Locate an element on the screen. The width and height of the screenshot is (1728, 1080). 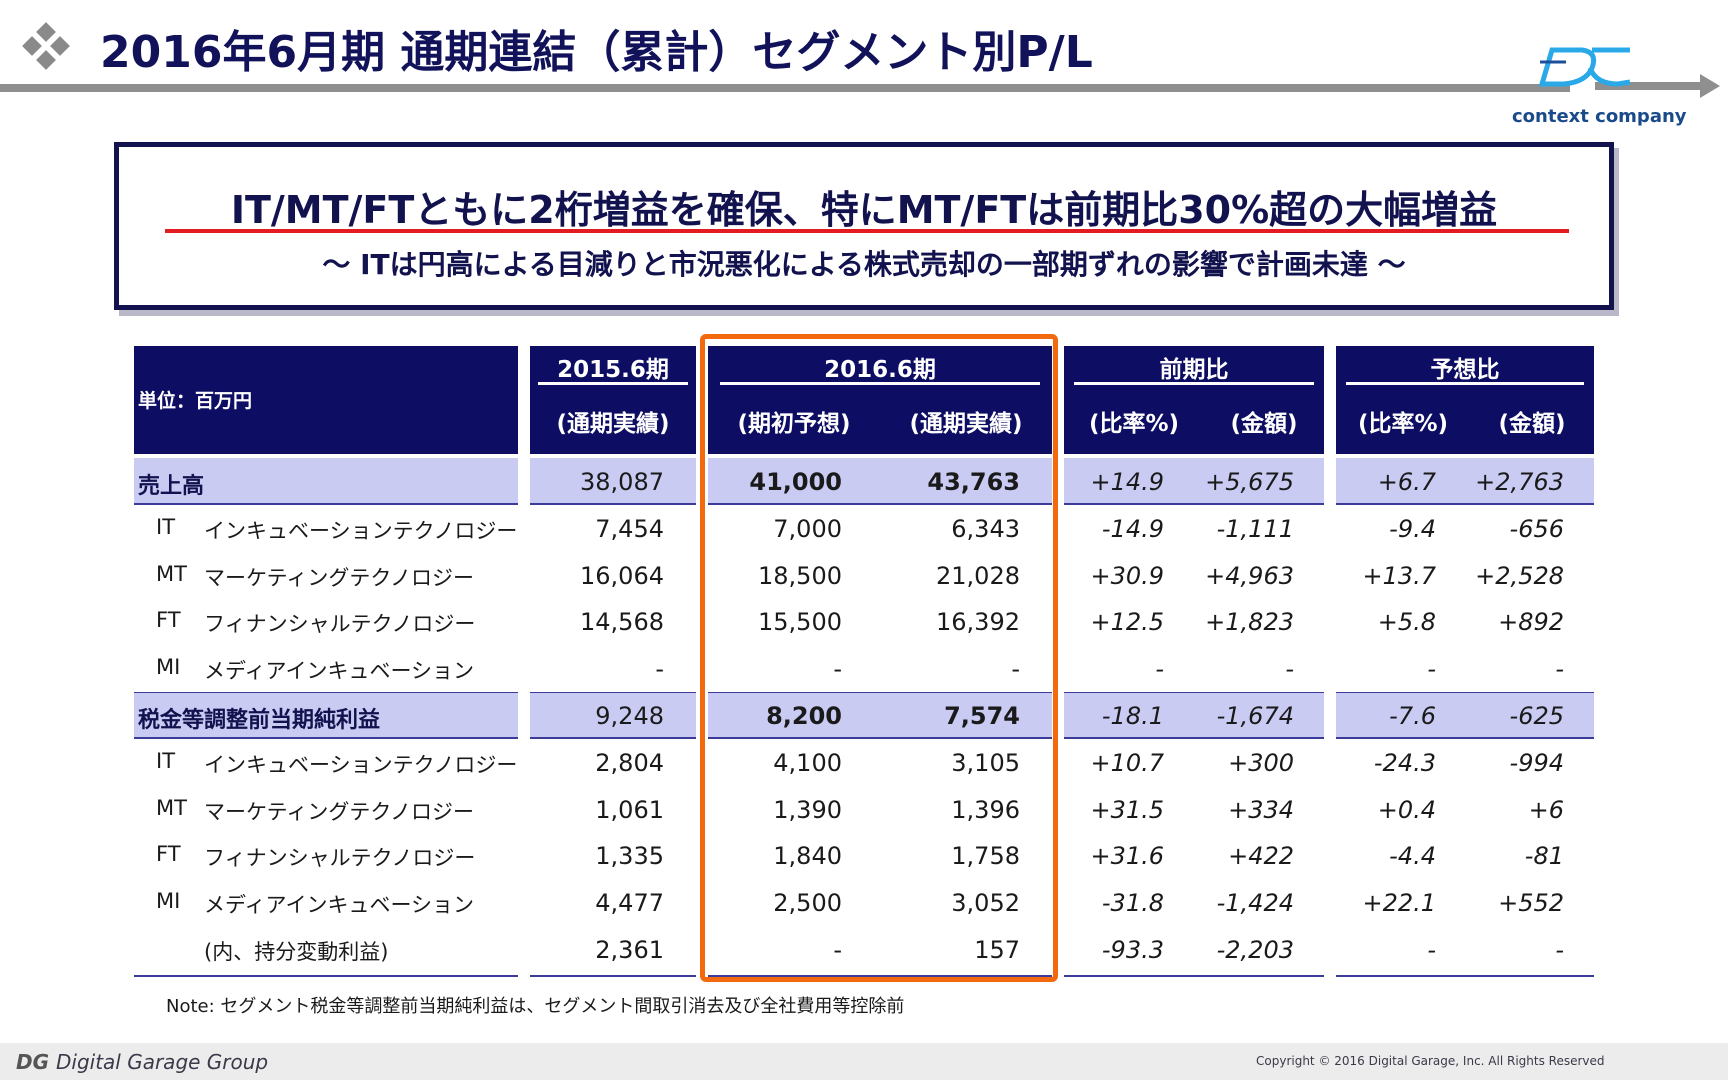
forecast-rate-label: (比率%) is located at coordinates (1403, 424).